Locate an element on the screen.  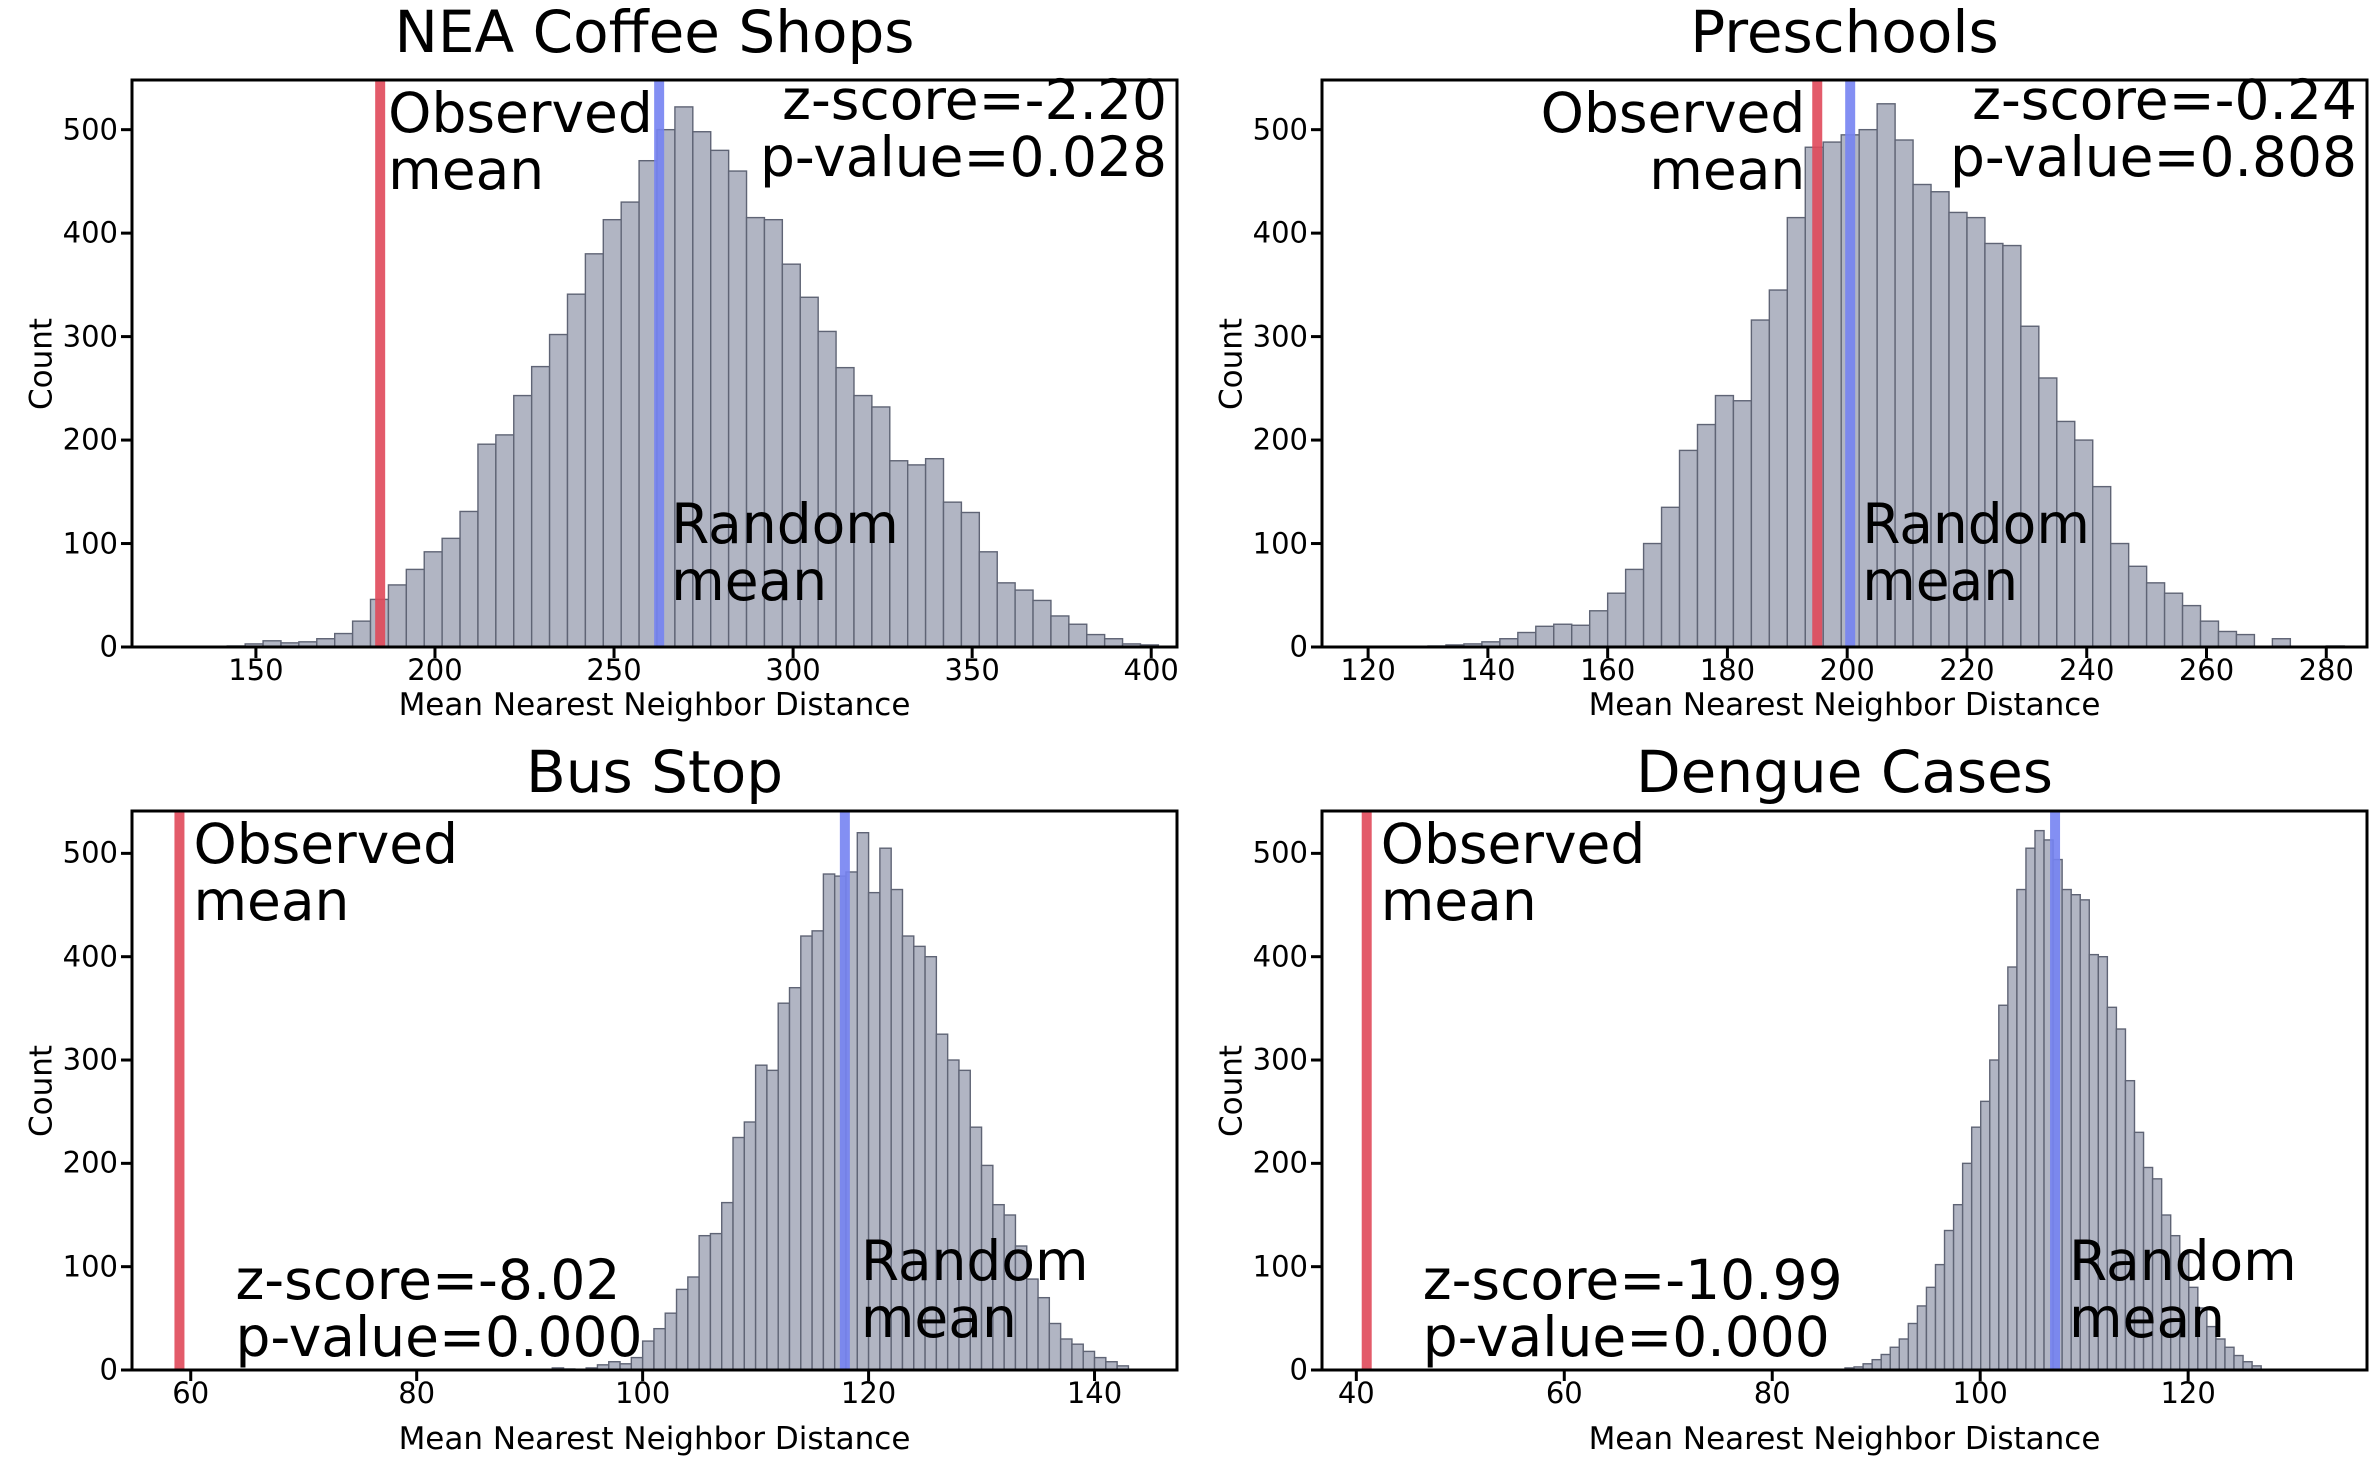
x-tick-label: 240 is located at coordinates (2087, 670).